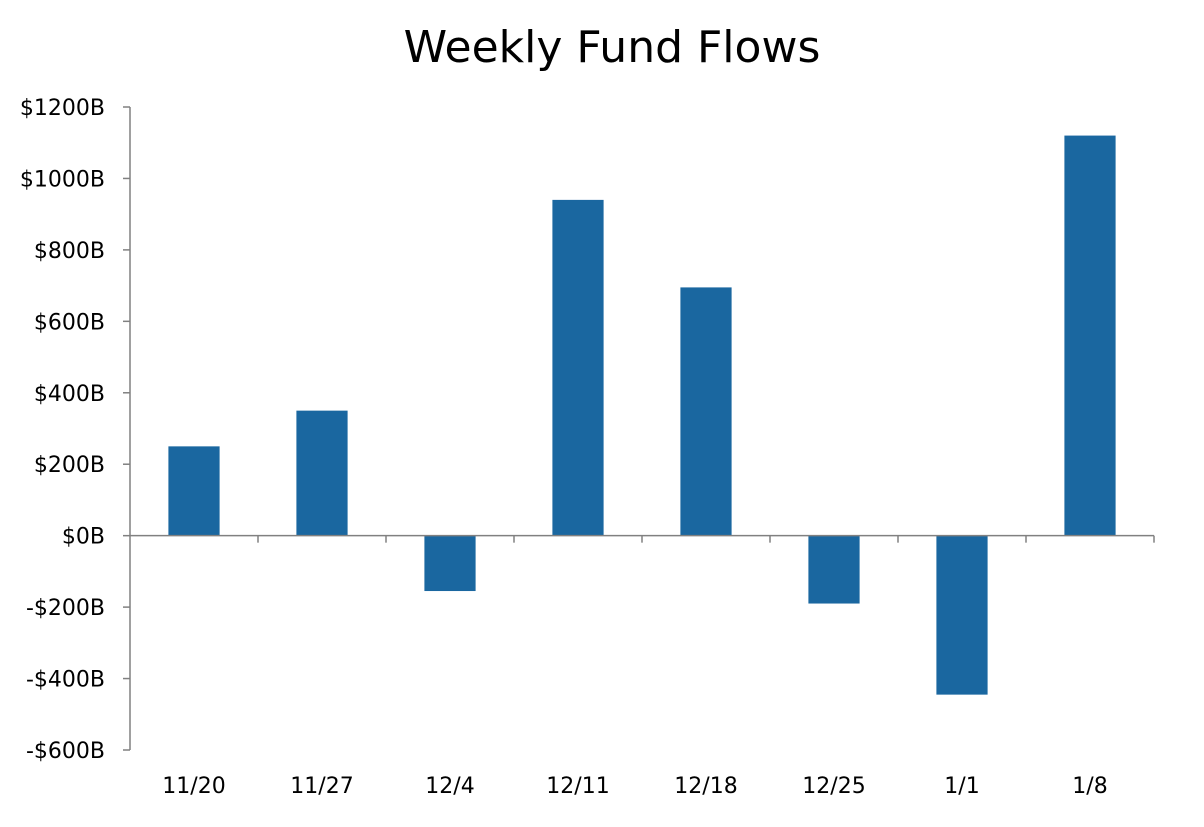 This screenshot has height=827, width=1204. What do you see at coordinates (612, 47) in the screenshot?
I see `chart-title: Weekly Fund Flows` at bounding box center [612, 47].